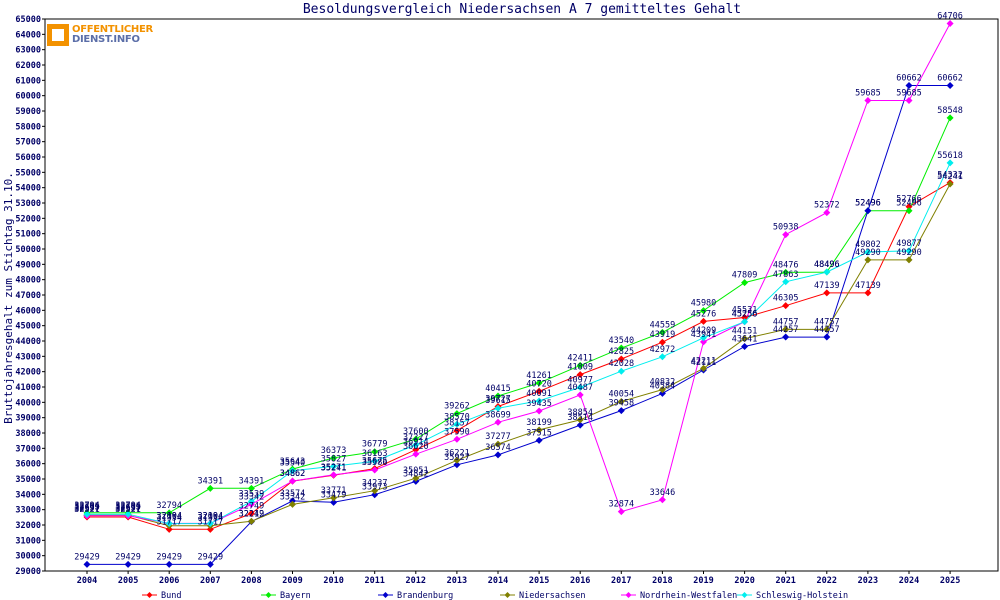  What do you see at coordinates (28, 281) in the screenshot?
I see `y-tick-label: 48000` at bounding box center [28, 281].